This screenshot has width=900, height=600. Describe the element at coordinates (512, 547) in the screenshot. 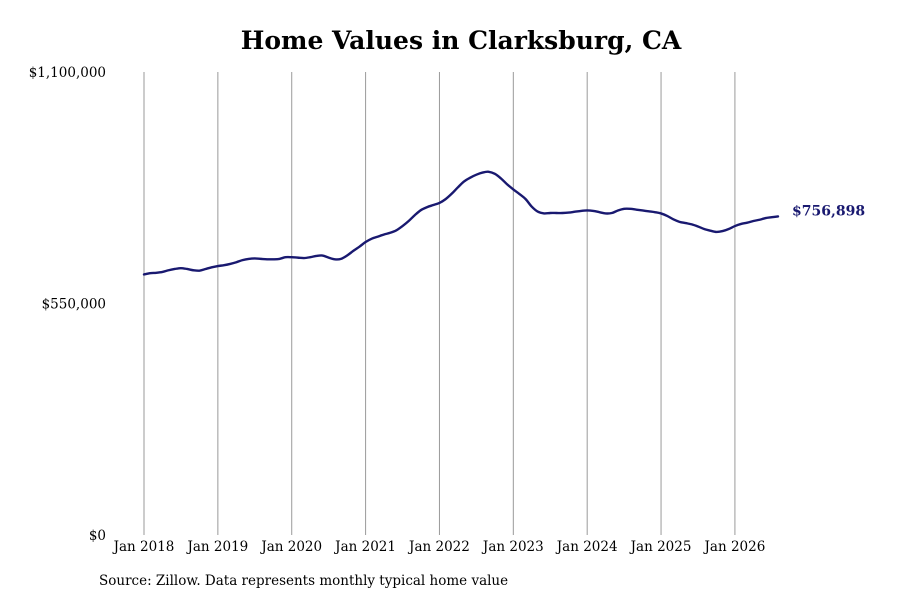

I see `x-tick-label-5: Jan 2023` at that location.